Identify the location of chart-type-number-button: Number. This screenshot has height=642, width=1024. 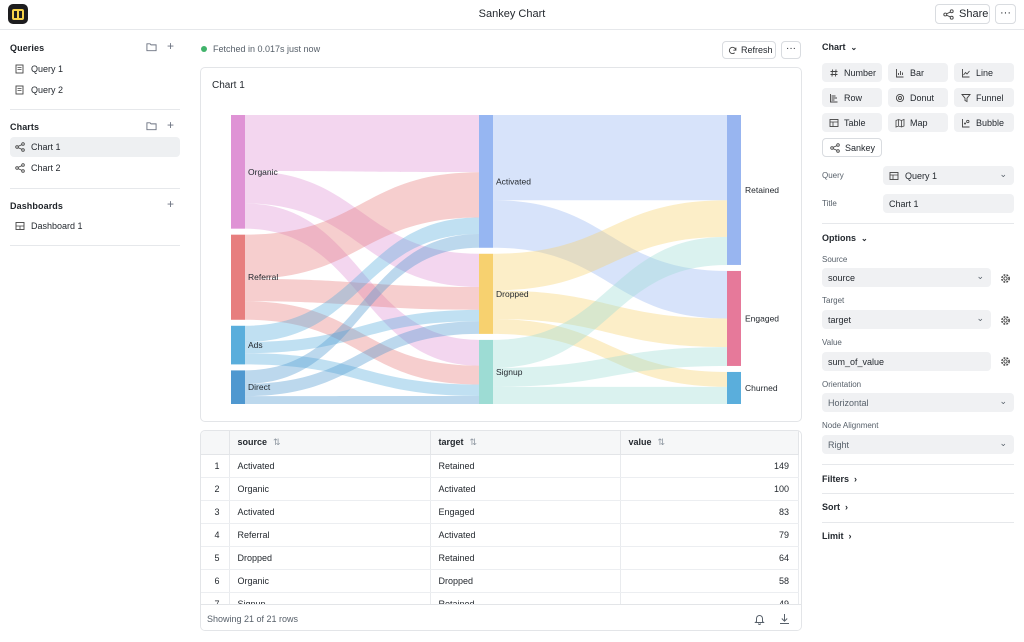
(852, 72).